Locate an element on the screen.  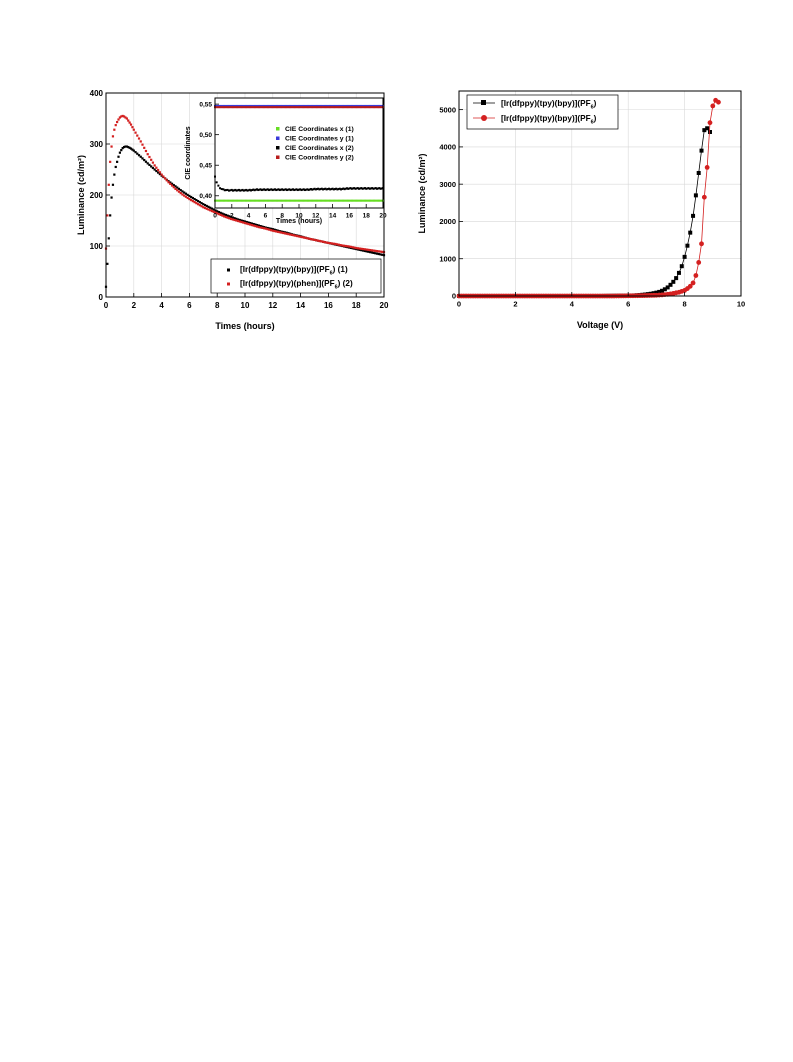
chart-left-xtick-label: 2 is located at coordinates (134, 305).